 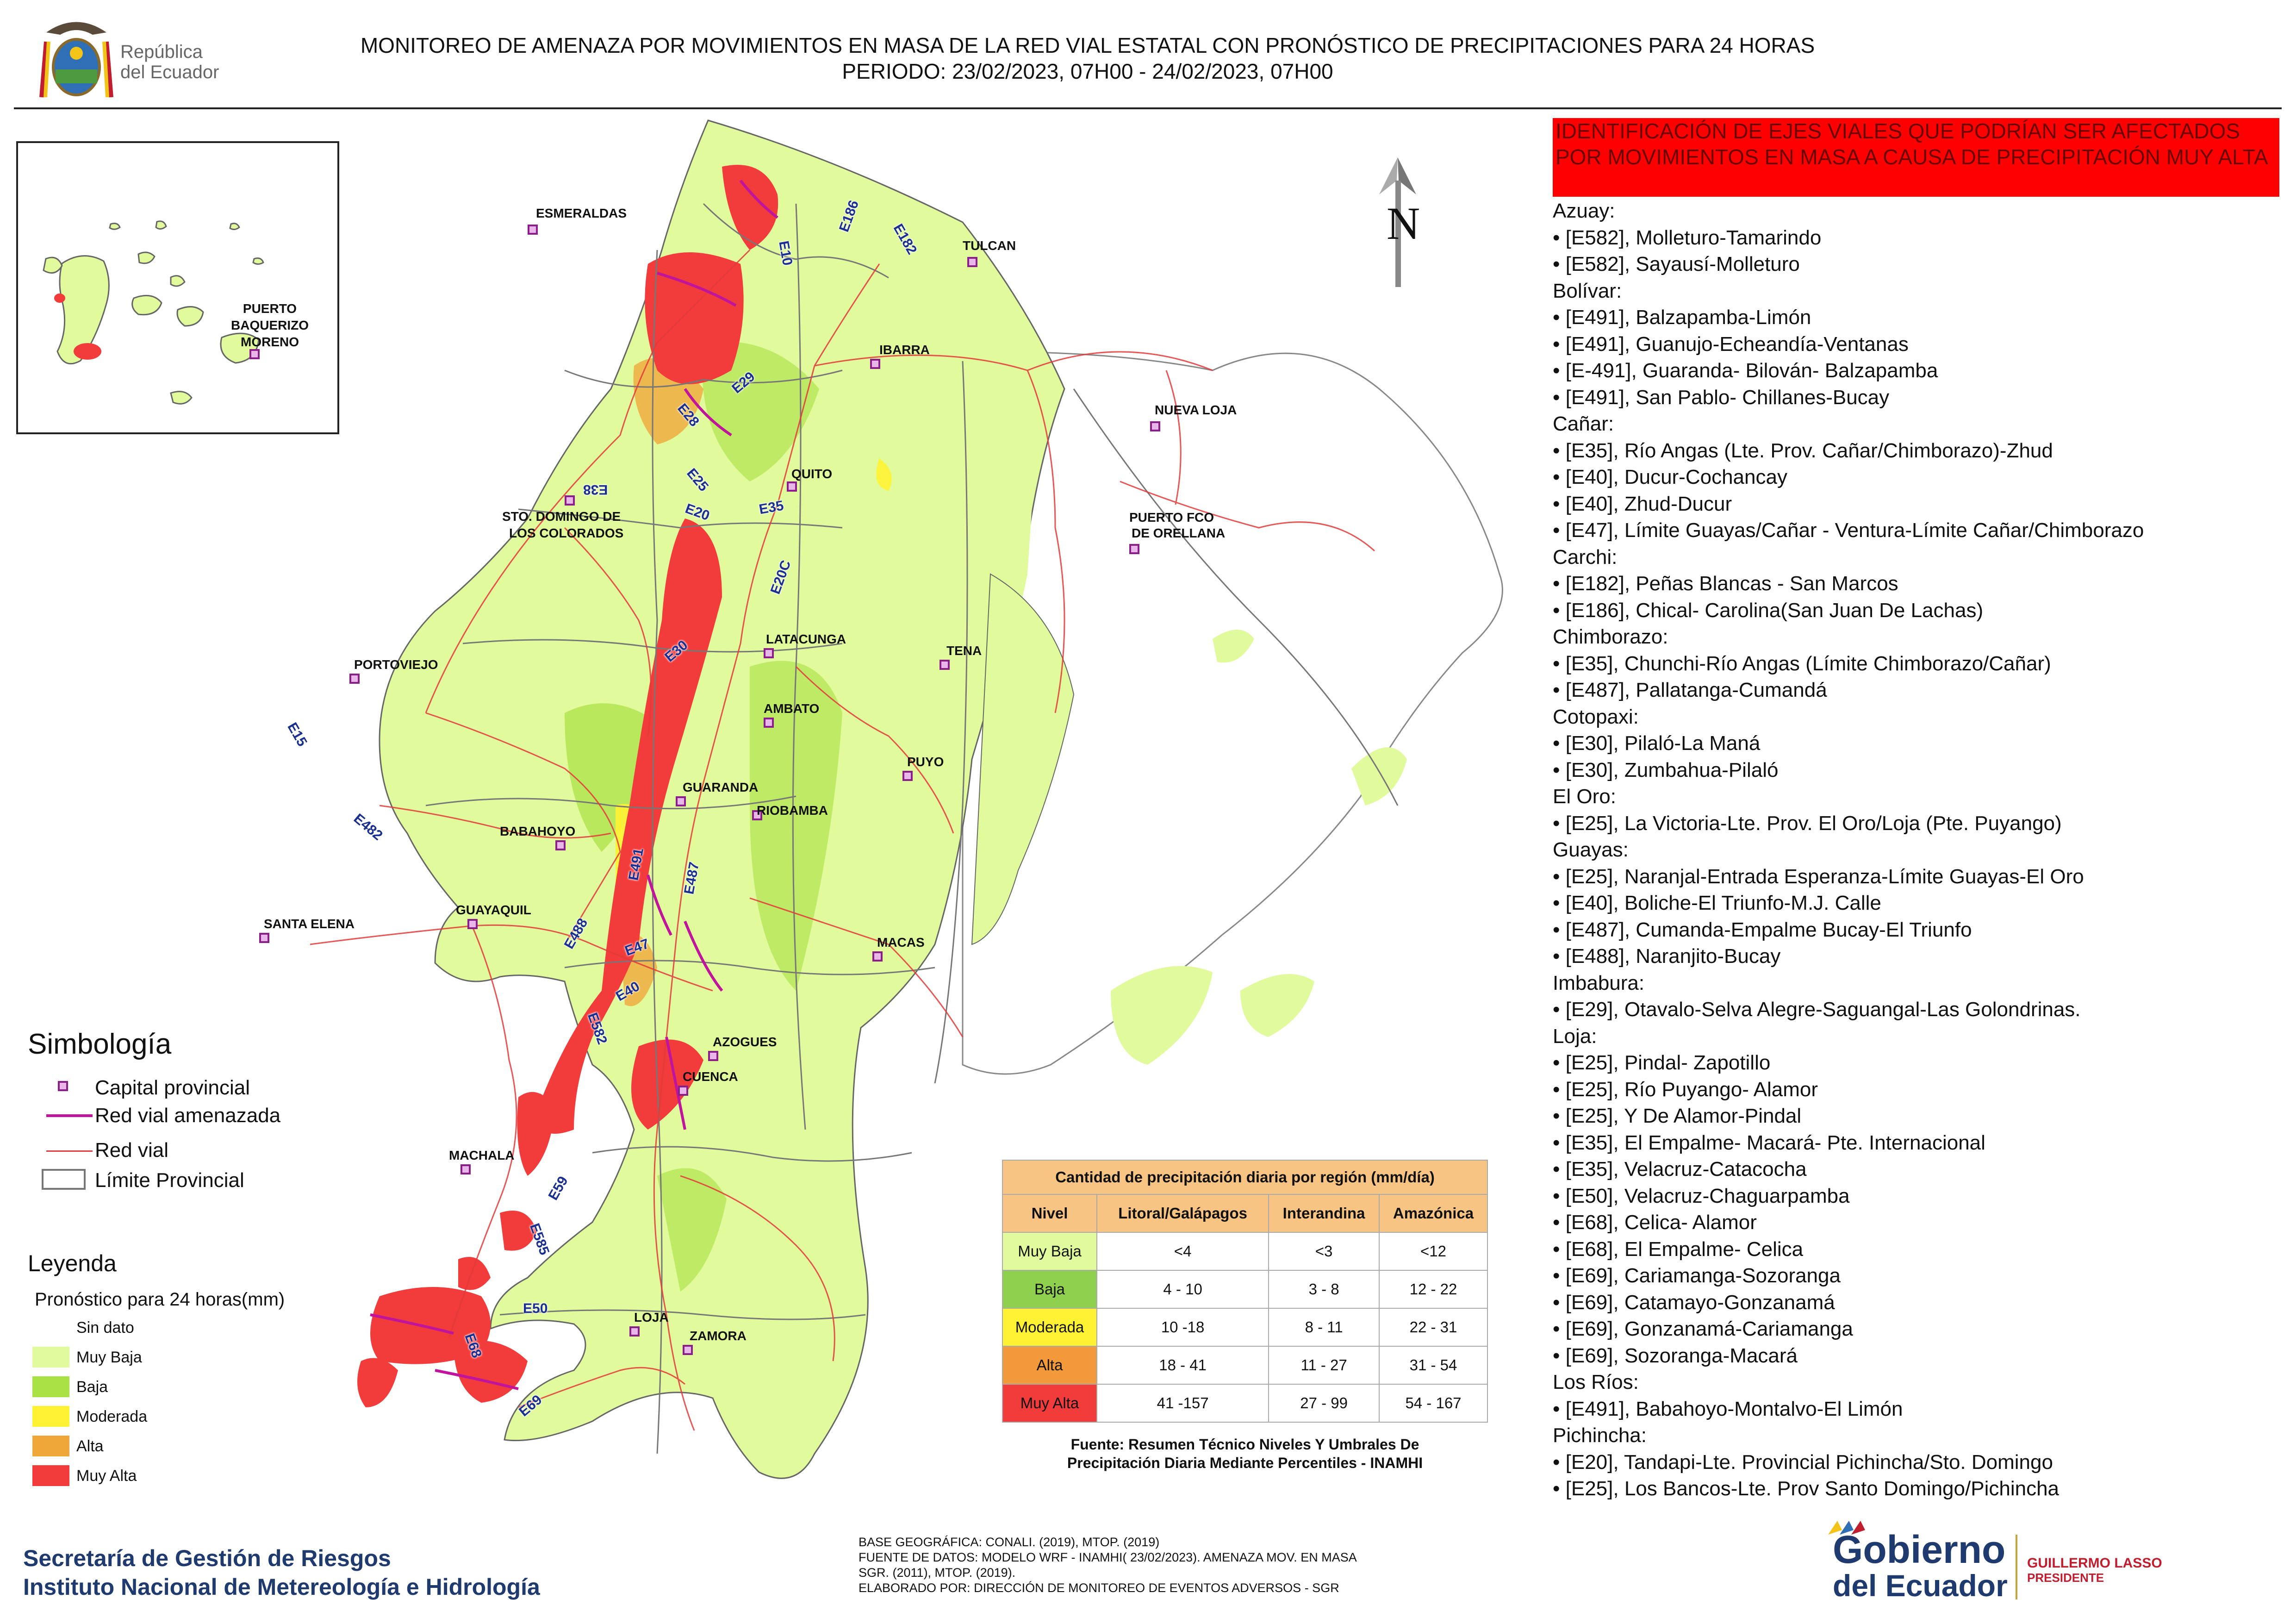 What do you see at coordinates (1583, 423) in the screenshot?
I see `province-heading: Cañar:` at bounding box center [1583, 423].